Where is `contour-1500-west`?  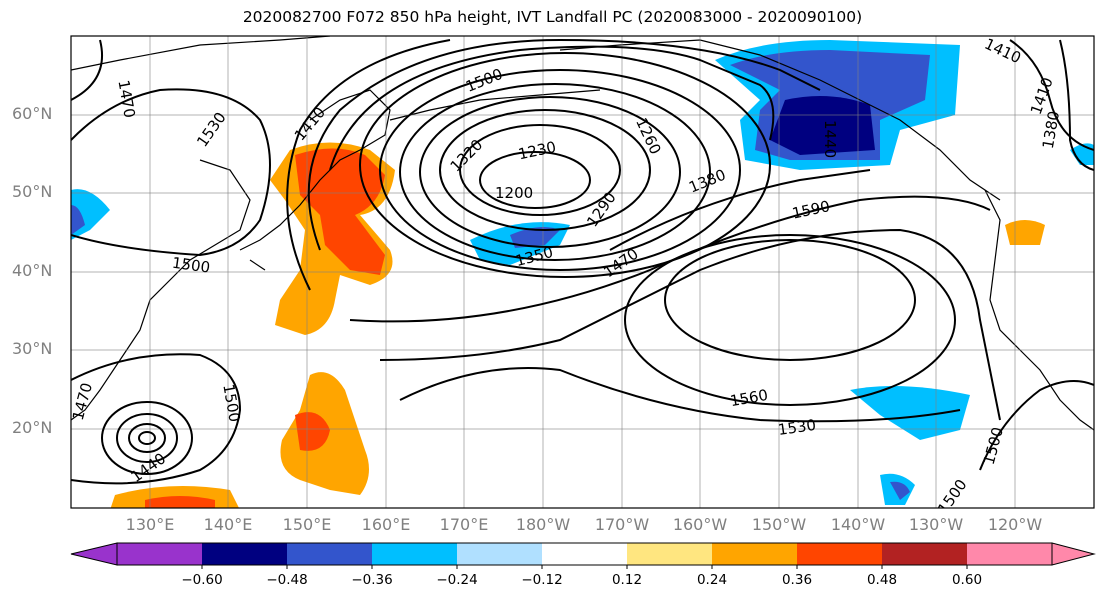 contour-1500-west is located at coordinates (171, 172).